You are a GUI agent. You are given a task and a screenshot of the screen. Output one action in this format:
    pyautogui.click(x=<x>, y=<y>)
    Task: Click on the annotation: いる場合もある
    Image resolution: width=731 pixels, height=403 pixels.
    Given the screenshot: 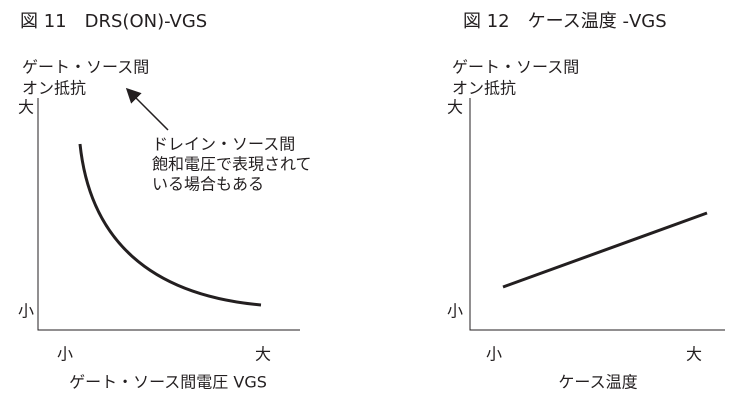 What is the action you would take?
    pyautogui.click(x=208, y=184)
    